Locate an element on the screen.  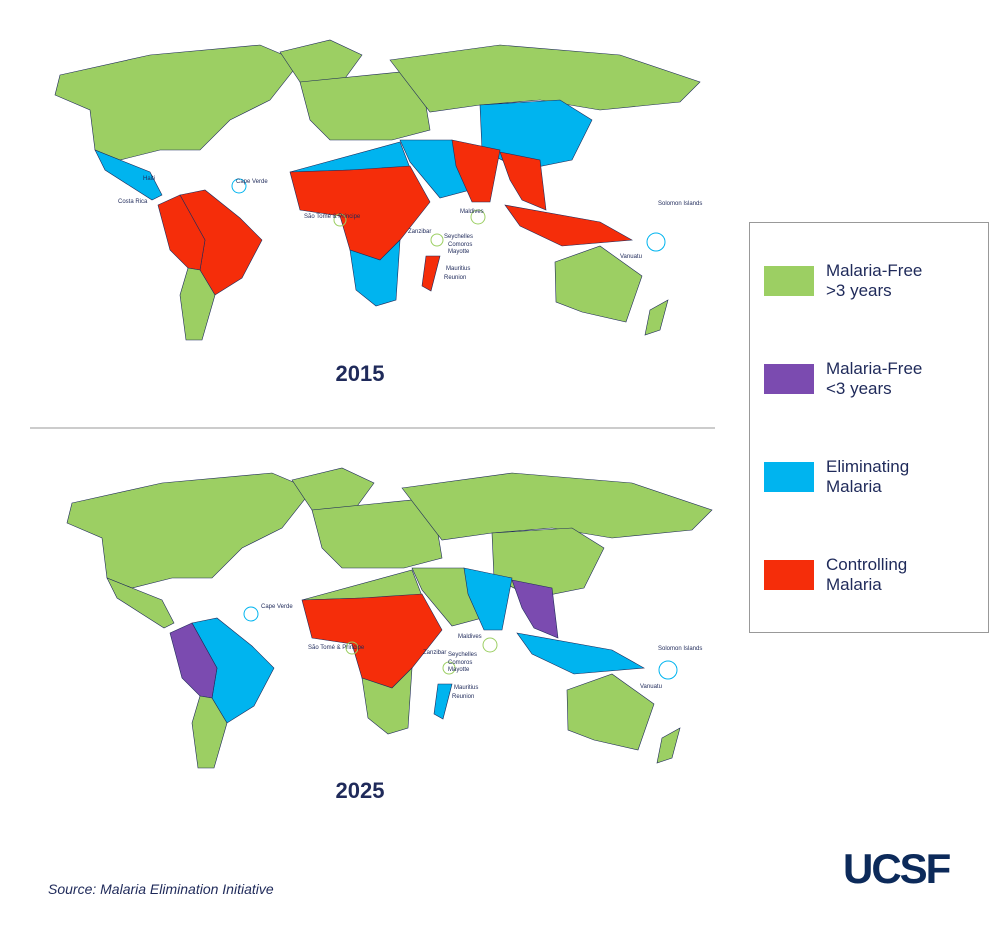
legend-label: Malaria-Free <3 years is located at coordinates (874, 378).